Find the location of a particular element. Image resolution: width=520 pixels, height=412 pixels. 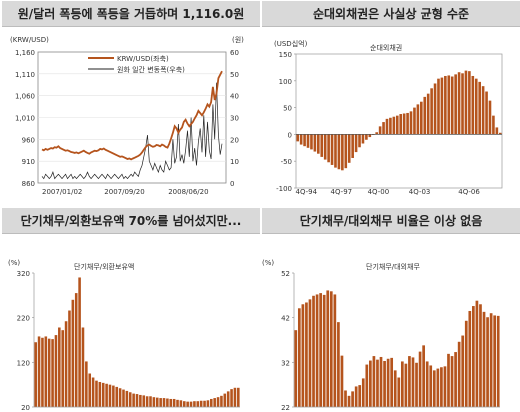

y-tick-label: 20 is located at coordinates (25, 408).